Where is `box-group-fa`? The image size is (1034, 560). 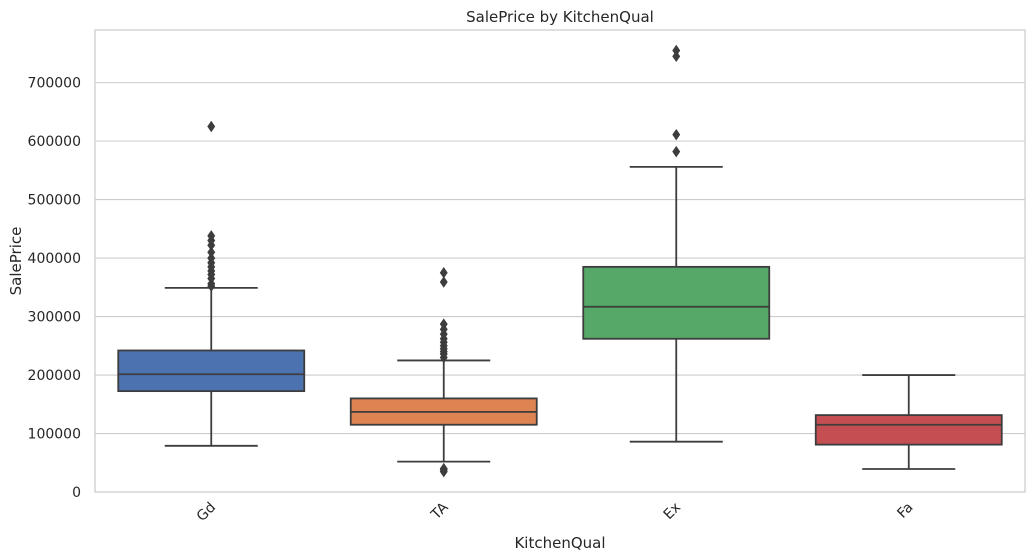 box-group-fa is located at coordinates (908, 422).